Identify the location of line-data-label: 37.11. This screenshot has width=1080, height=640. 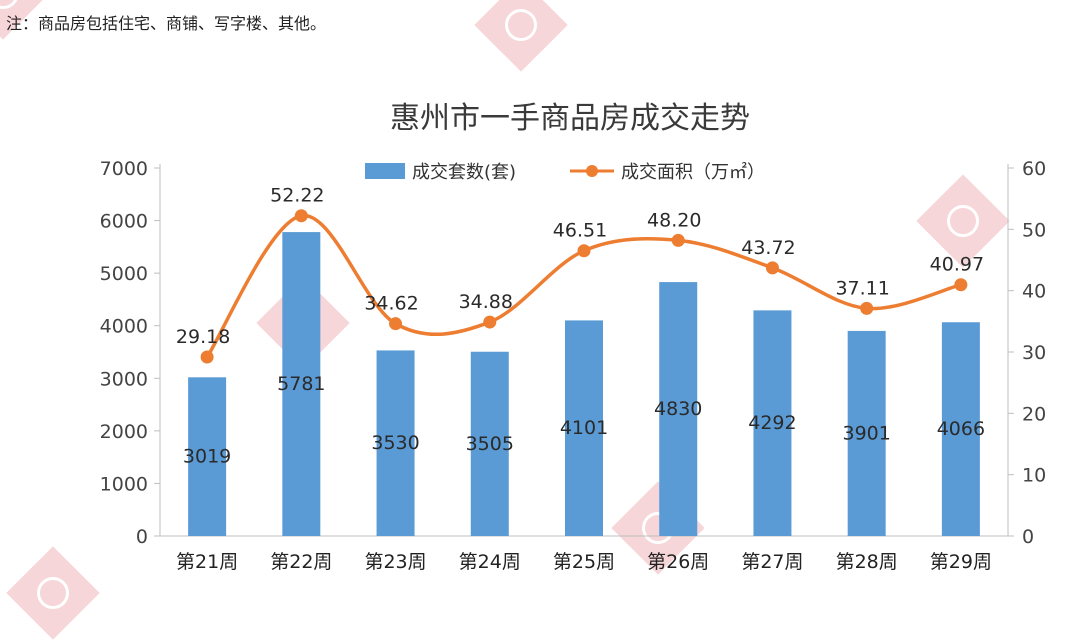
(862, 288).